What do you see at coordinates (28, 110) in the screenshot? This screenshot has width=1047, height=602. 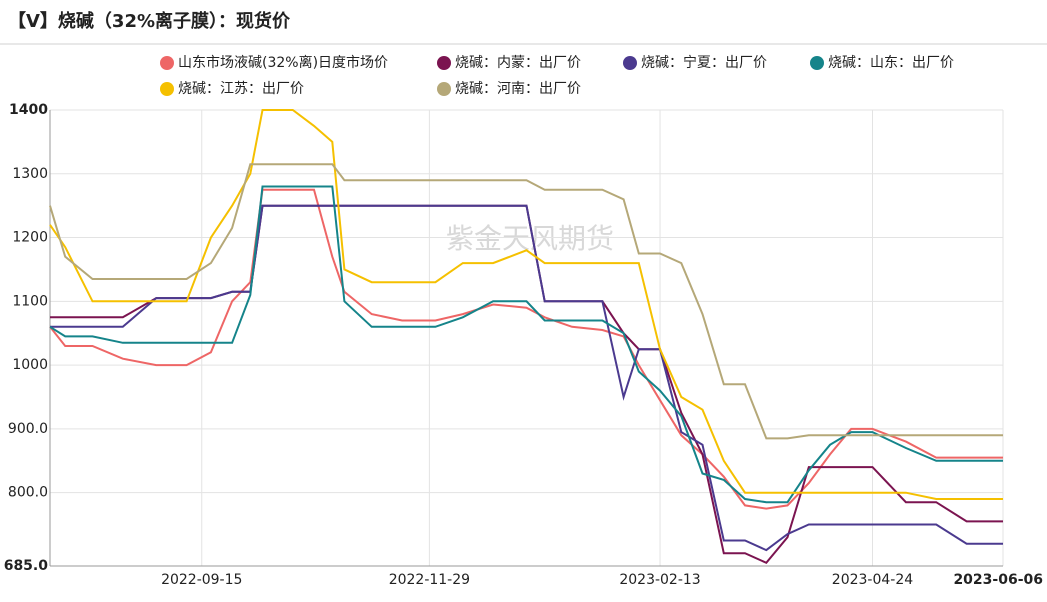 I see `y-tick-label: 1400` at bounding box center [28, 110].